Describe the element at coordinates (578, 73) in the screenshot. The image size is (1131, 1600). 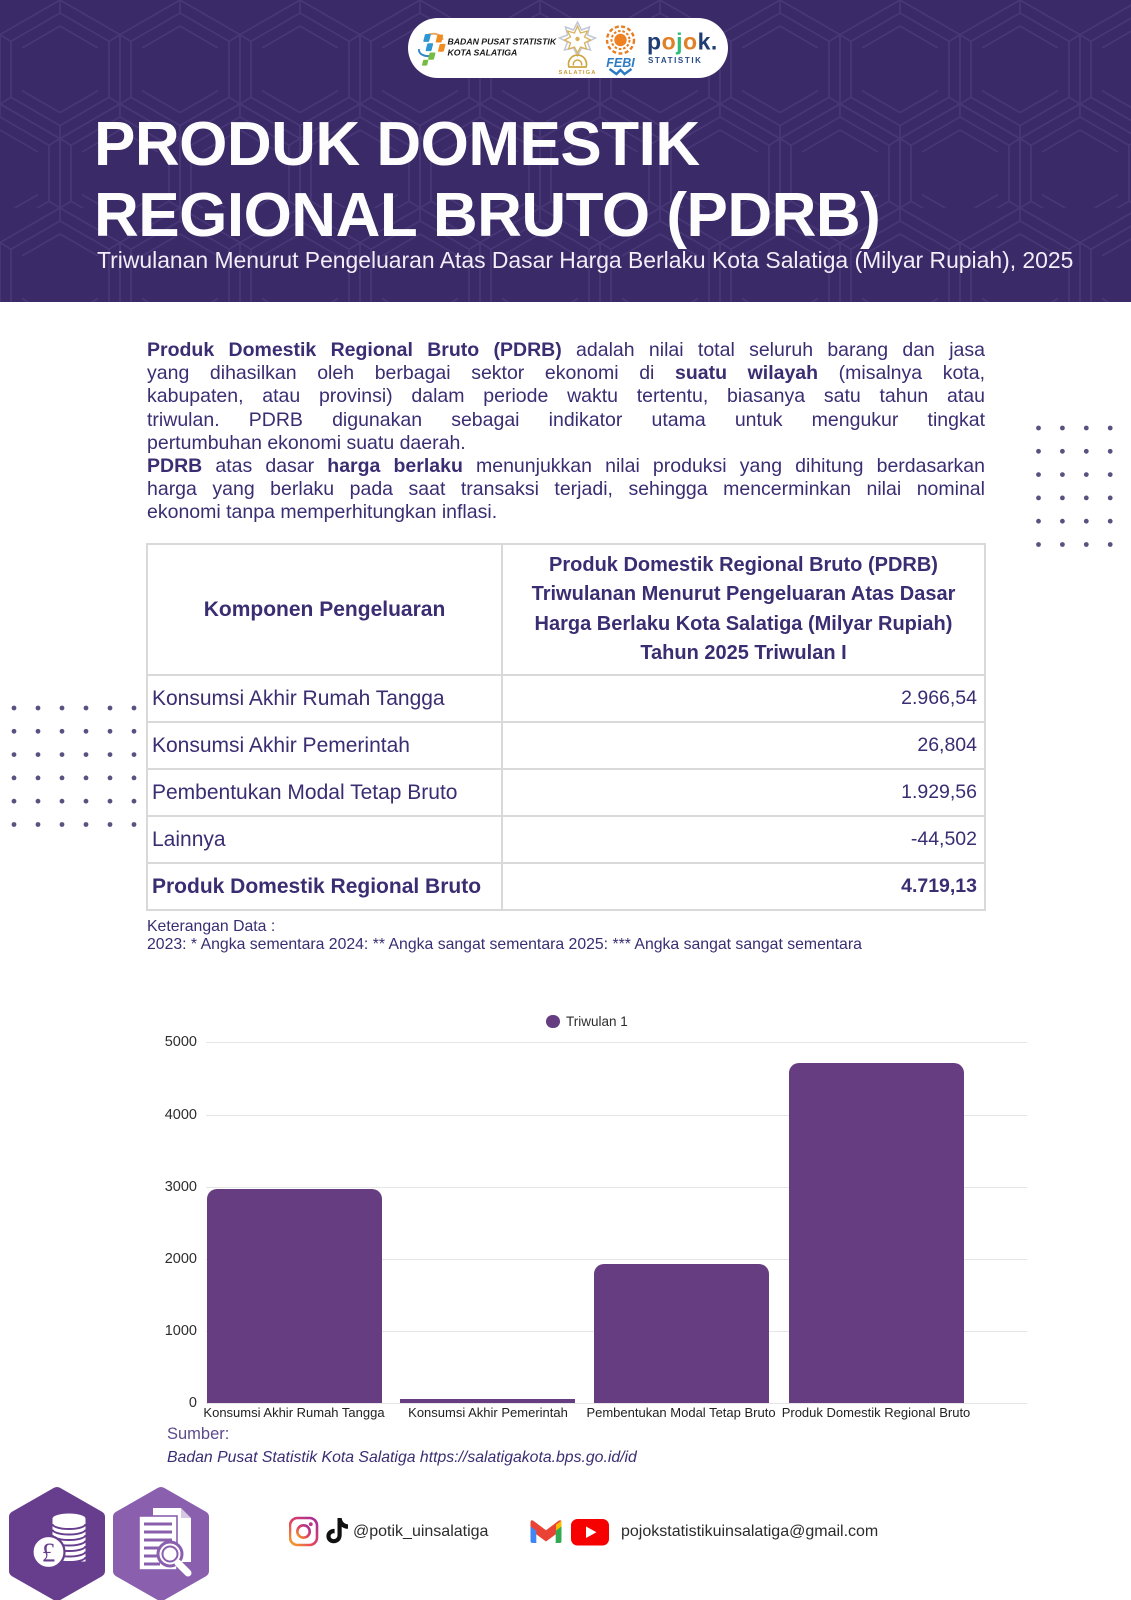
I see `svg-text: SALATIGA` at that location.